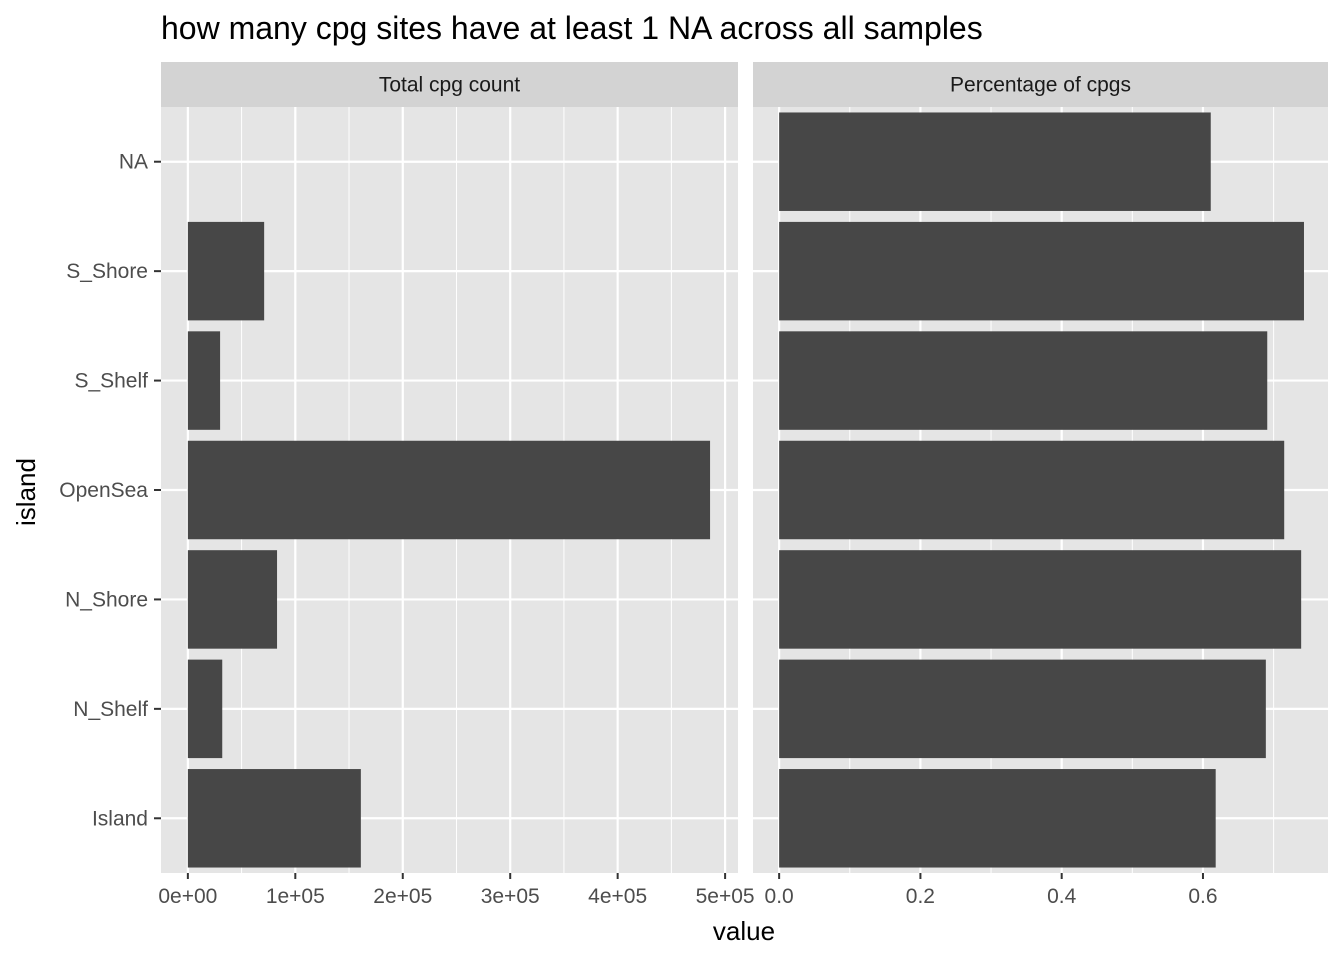 This screenshot has height=960, width=1344. Describe the element at coordinates (725, 896) in the screenshot. I see `x-tick-label: 5e+05` at that location.